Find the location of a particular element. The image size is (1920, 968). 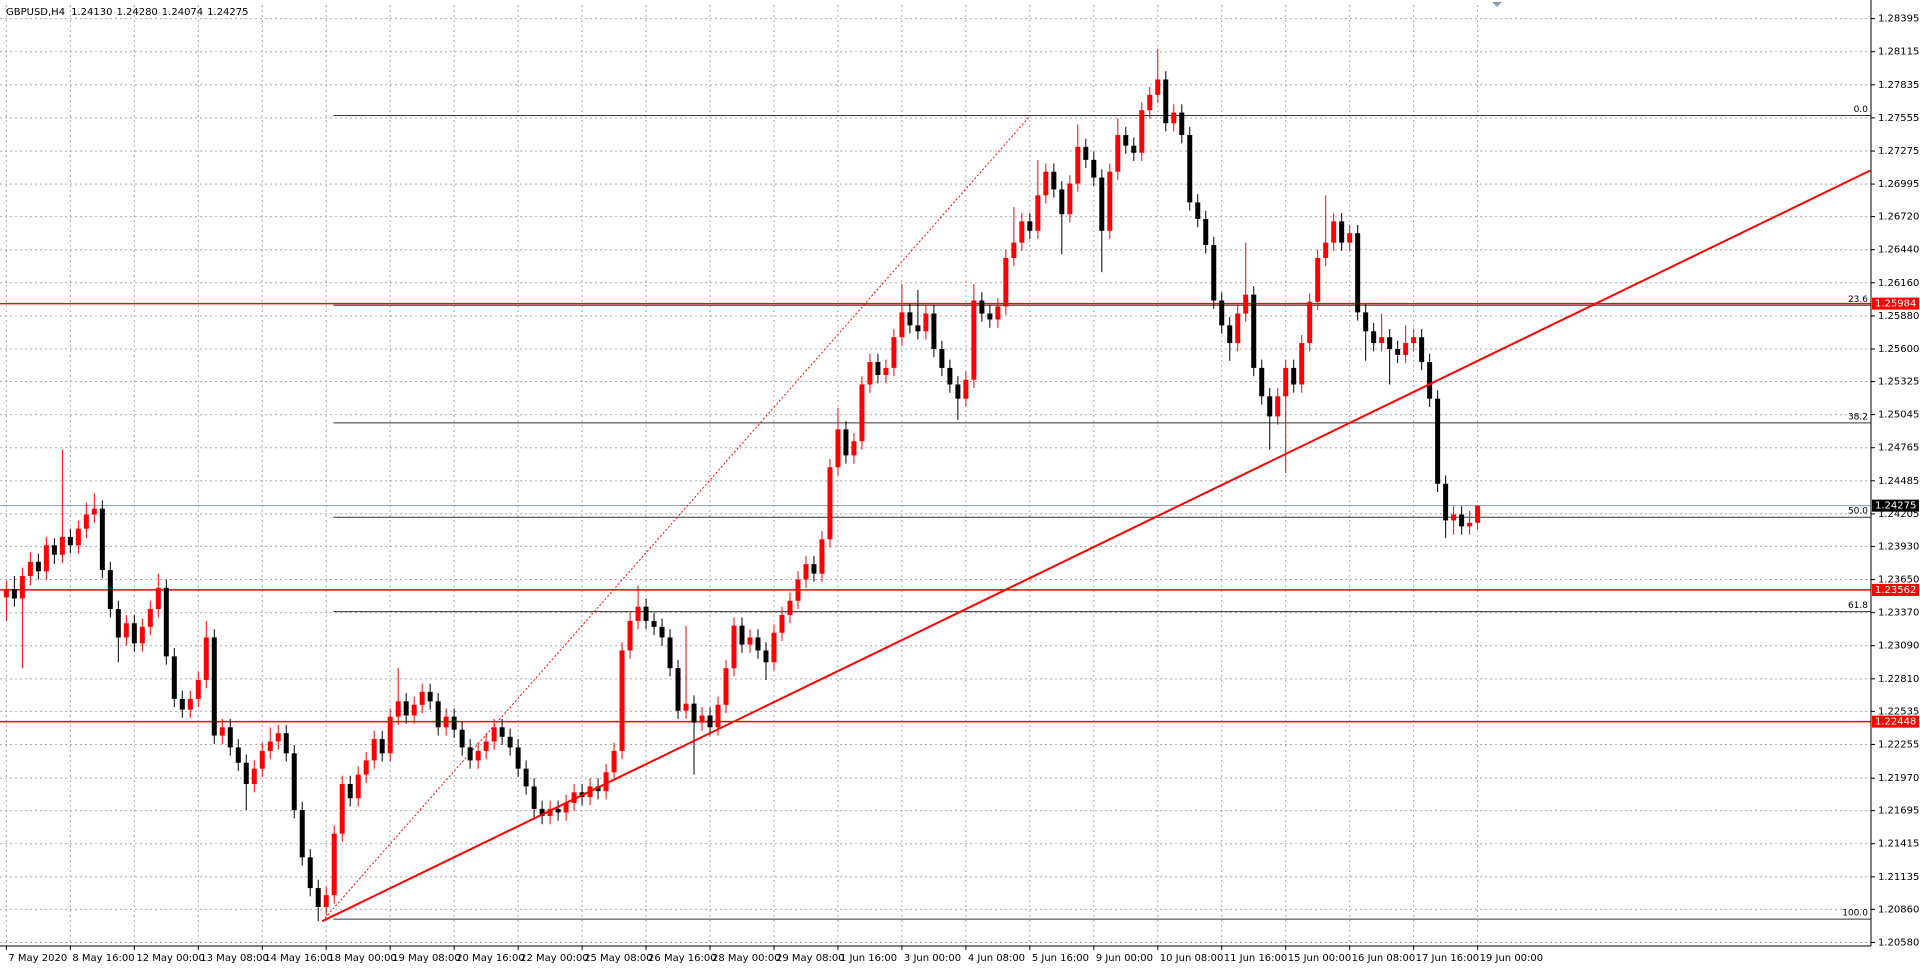

y-tick-label: 1.20580 is located at coordinates (1898, 942).